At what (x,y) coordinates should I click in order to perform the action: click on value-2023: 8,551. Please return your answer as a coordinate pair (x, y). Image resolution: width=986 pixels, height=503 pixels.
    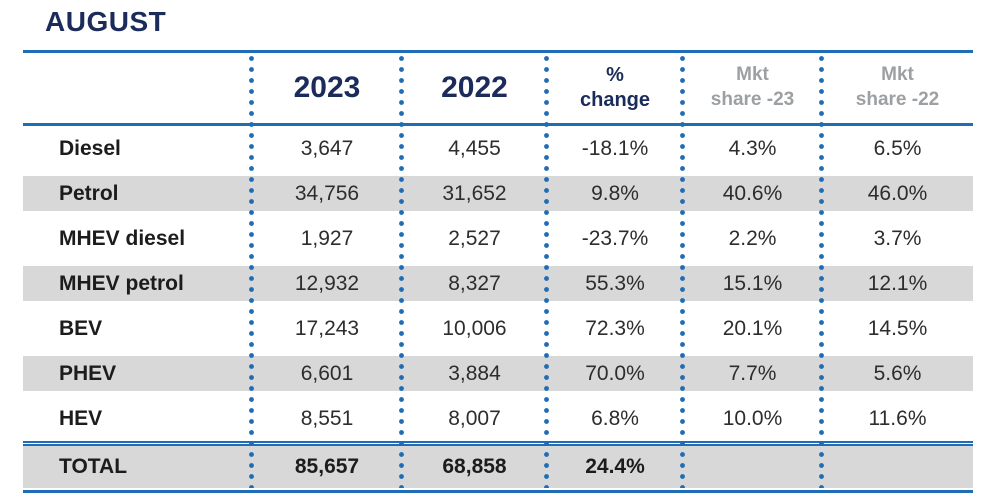
    Looking at the image, I should click on (327, 418).